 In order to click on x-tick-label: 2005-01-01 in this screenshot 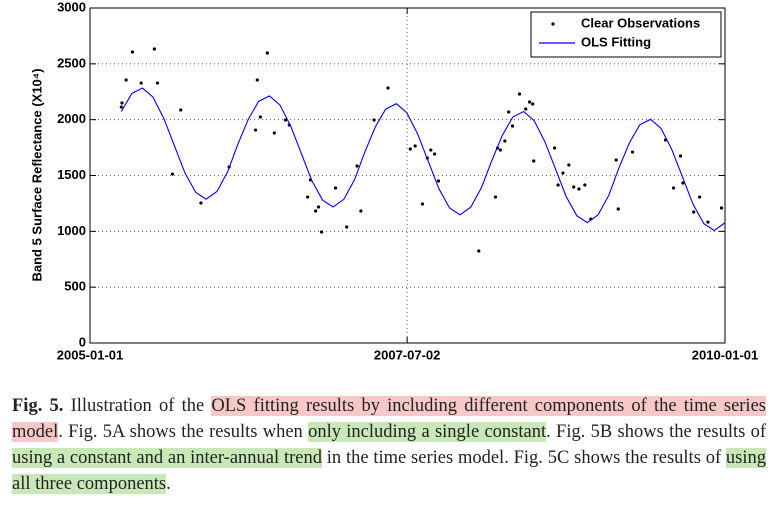, I will do `click(90, 354)`.